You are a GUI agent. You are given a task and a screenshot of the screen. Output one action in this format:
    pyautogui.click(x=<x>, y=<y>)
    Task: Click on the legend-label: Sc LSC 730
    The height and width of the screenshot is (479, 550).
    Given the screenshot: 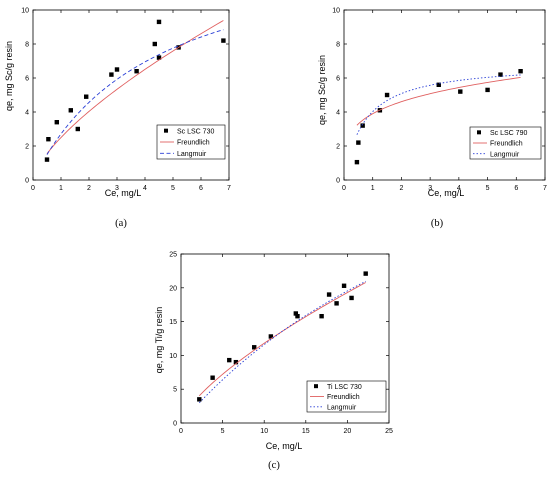 What is the action you would take?
    pyautogui.click(x=195, y=131)
    